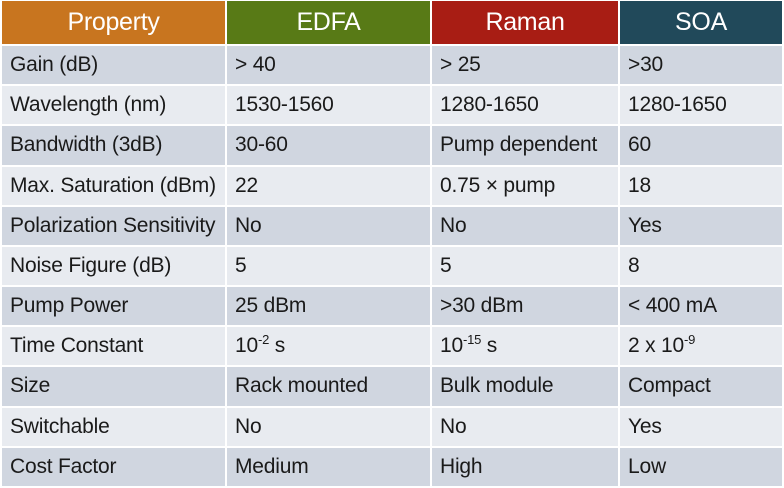 Image resolution: width=784 pixels, height=488 pixels. What do you see at coordinates (525, 266) in the screenshot?
I see `raman-cell: 5` at bounding box center [525, 266].